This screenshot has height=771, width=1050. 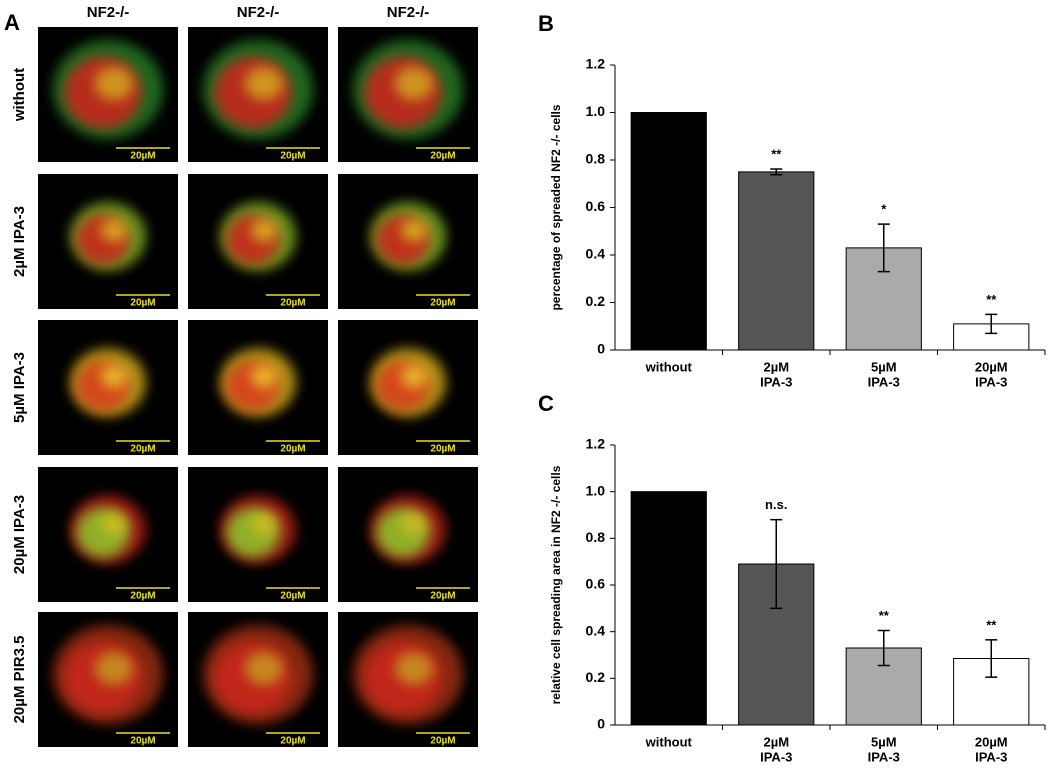 What do you see at coordinates (19, 680) in the screenshot?
I see `row-label: 20µM PIR3.5` at bounding box center [19, 680].